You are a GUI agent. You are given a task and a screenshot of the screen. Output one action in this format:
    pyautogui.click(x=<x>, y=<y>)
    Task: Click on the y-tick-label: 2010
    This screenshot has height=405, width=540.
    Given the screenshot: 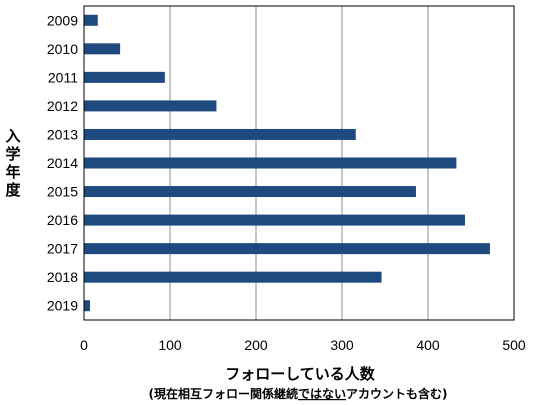 What is the action you would take?
    pyautogui.click(x=62, y=49)
    